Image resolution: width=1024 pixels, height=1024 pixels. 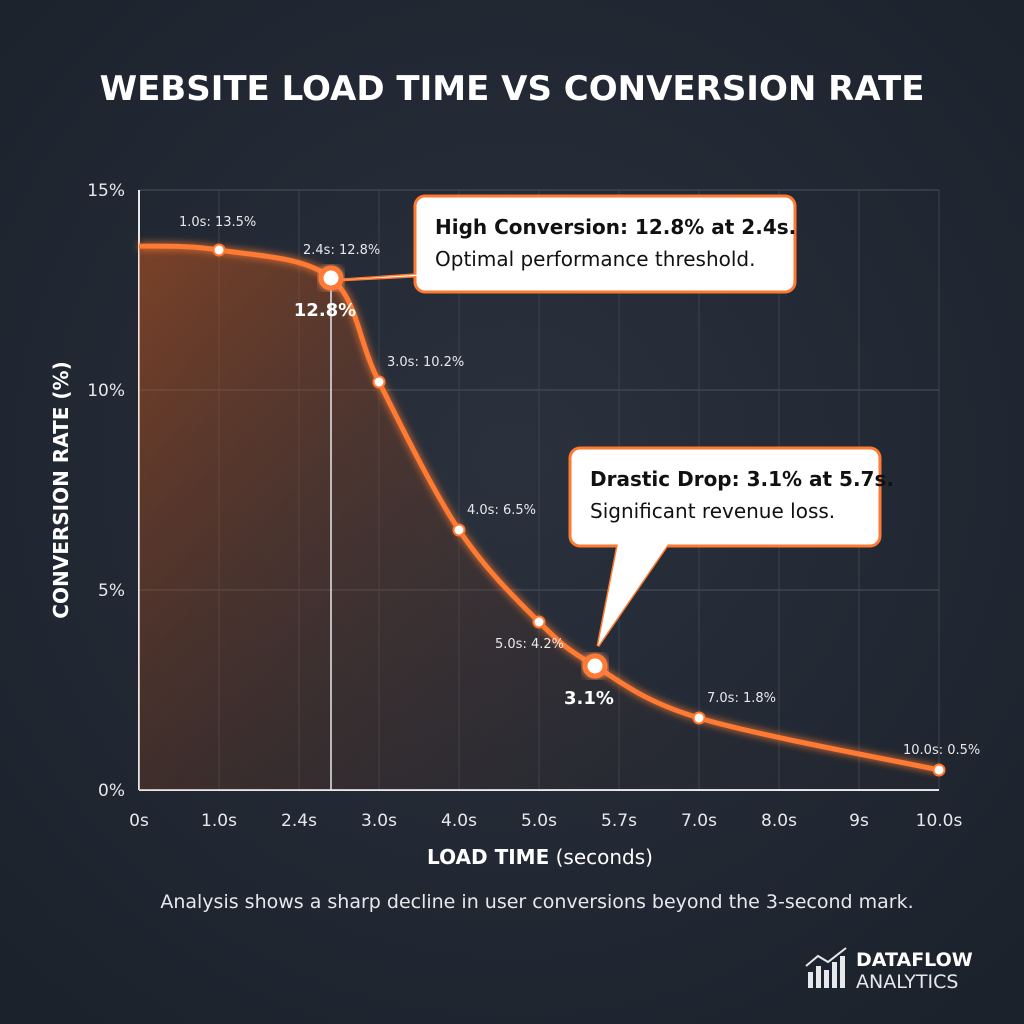 I want to click on x-axis-label: LOAD TIME (seconds), so click(x=540, y=857).